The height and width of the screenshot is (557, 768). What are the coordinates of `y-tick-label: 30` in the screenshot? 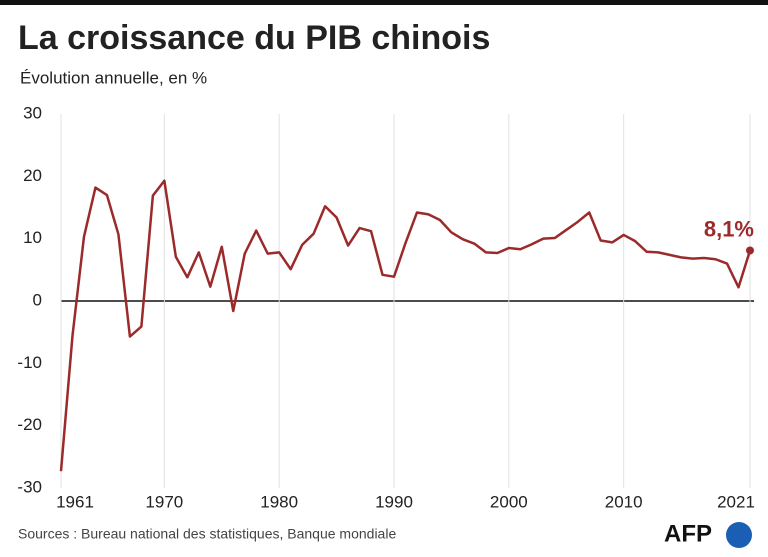 It's located at (32, 112).